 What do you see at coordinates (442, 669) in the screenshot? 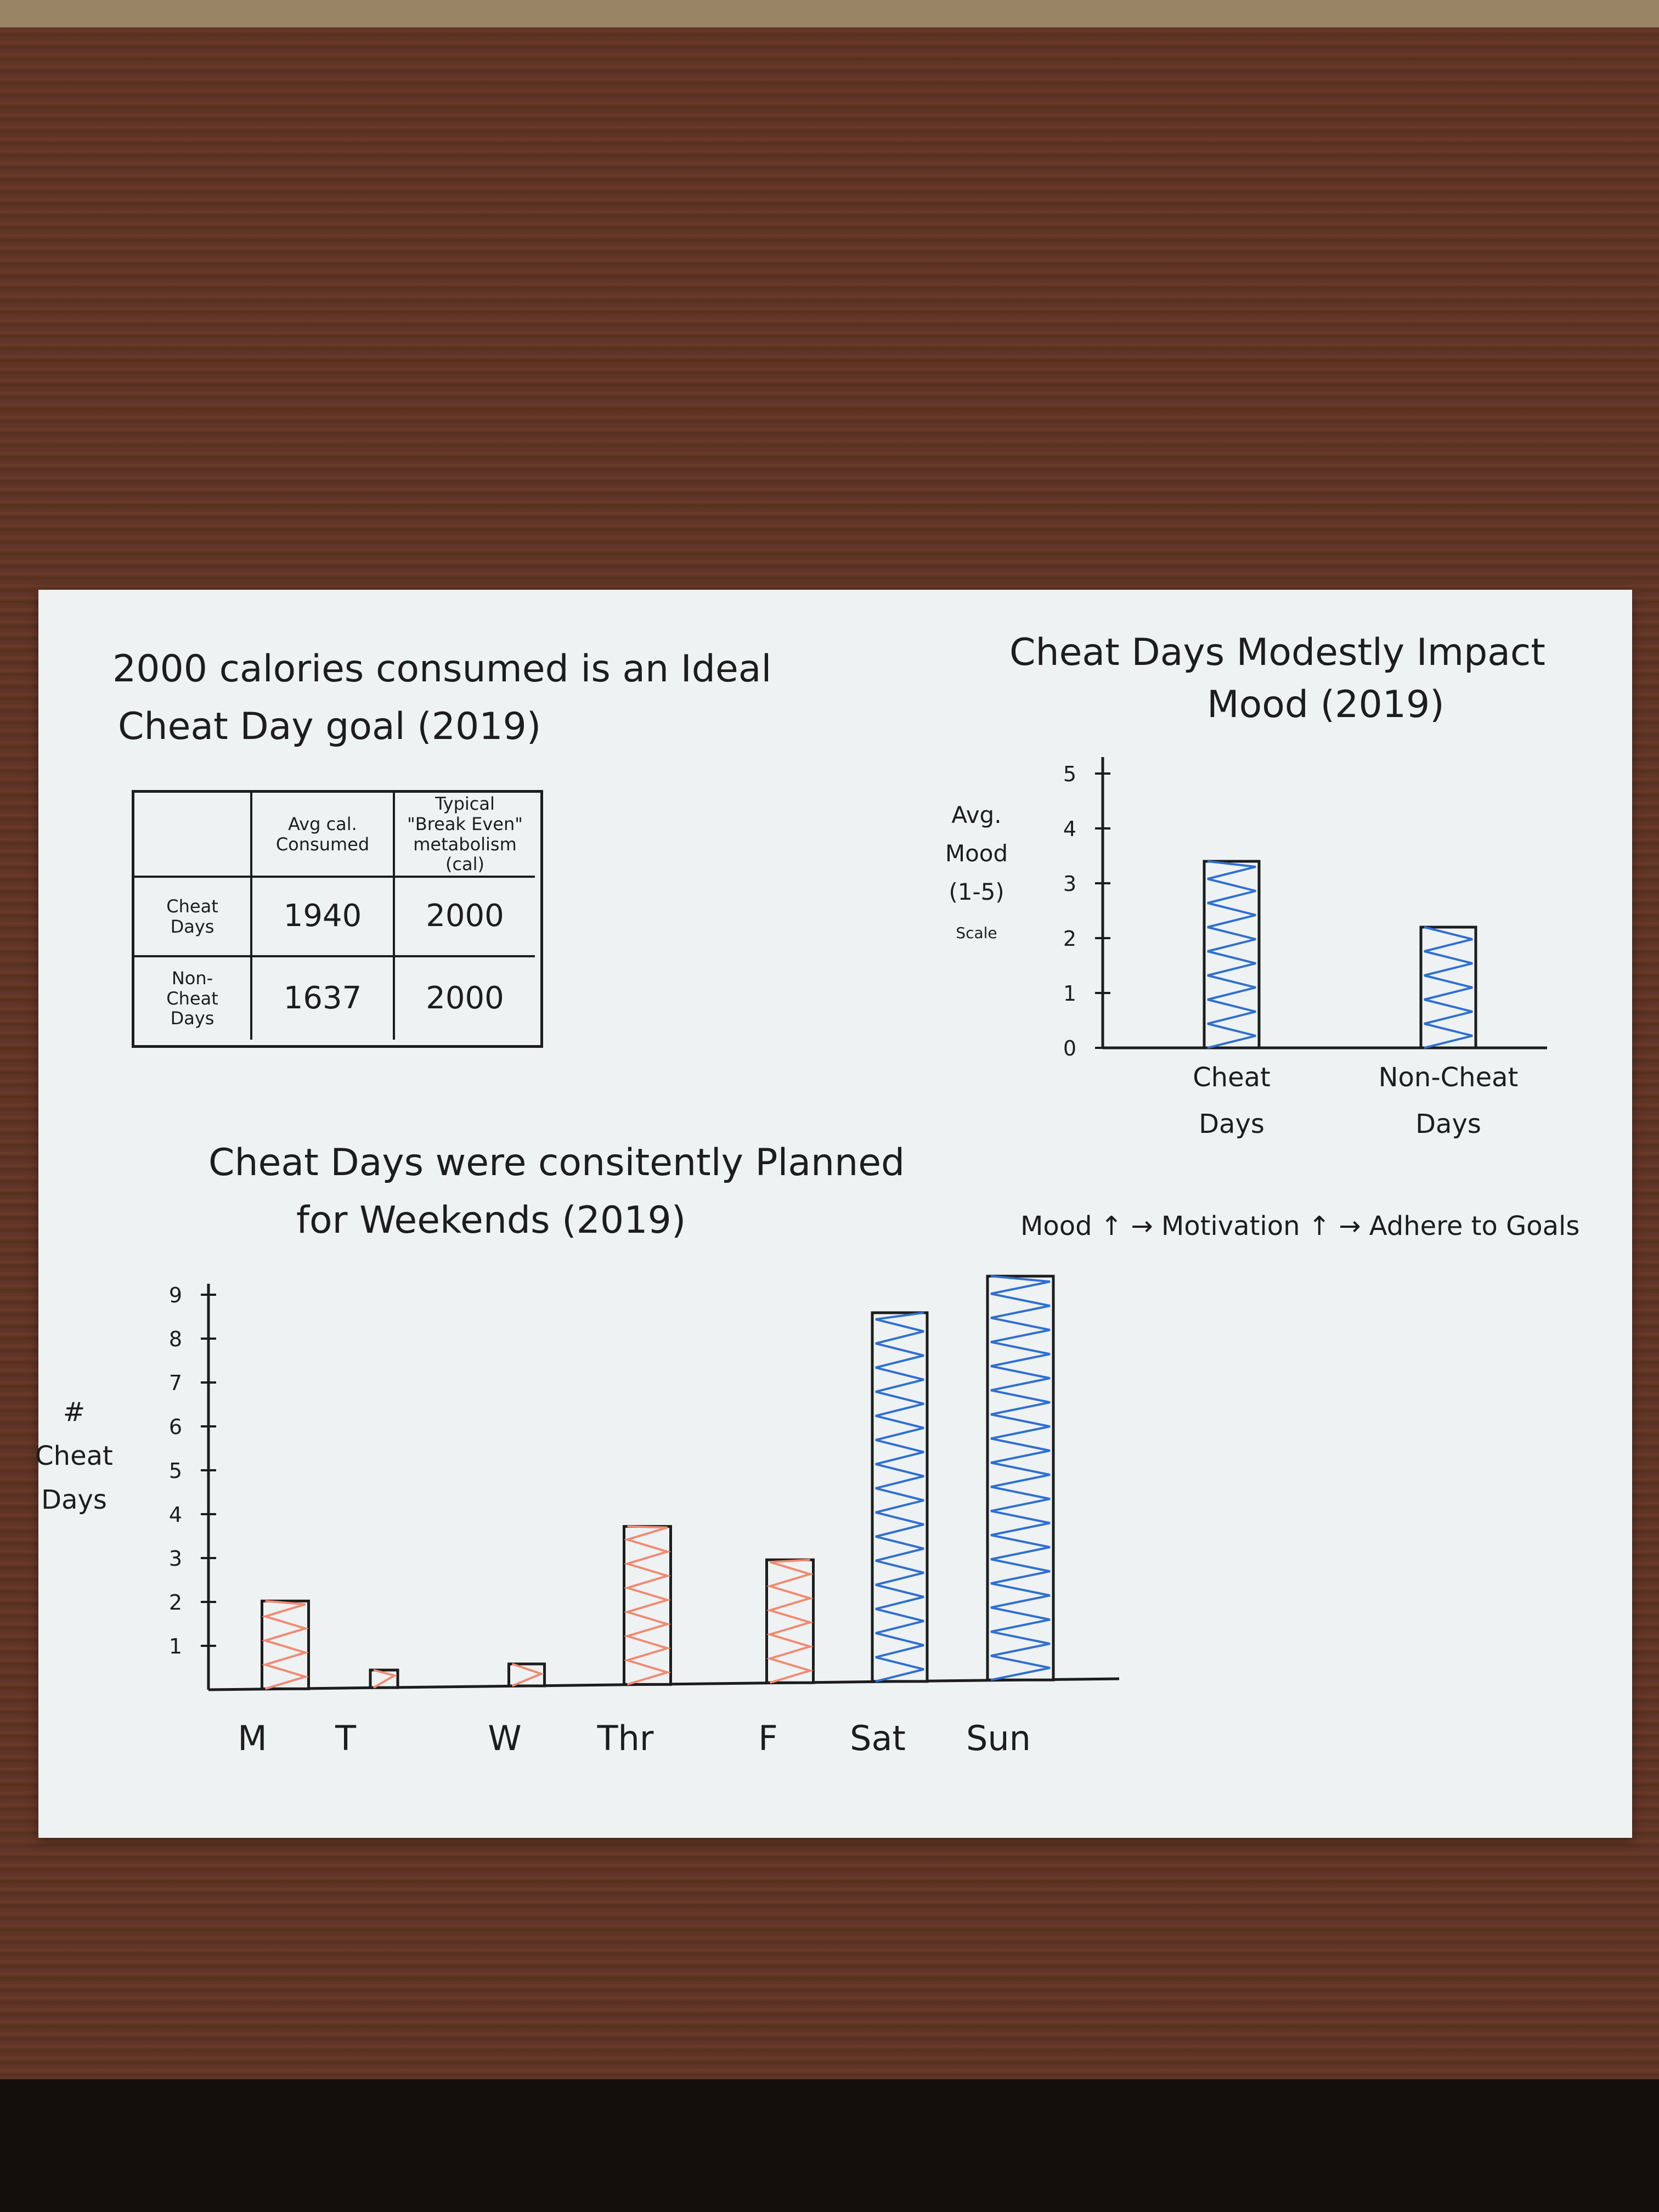
I see `table-title-line1: 2000 calories consumed is an Ideal` at bounding box center [442, 669].